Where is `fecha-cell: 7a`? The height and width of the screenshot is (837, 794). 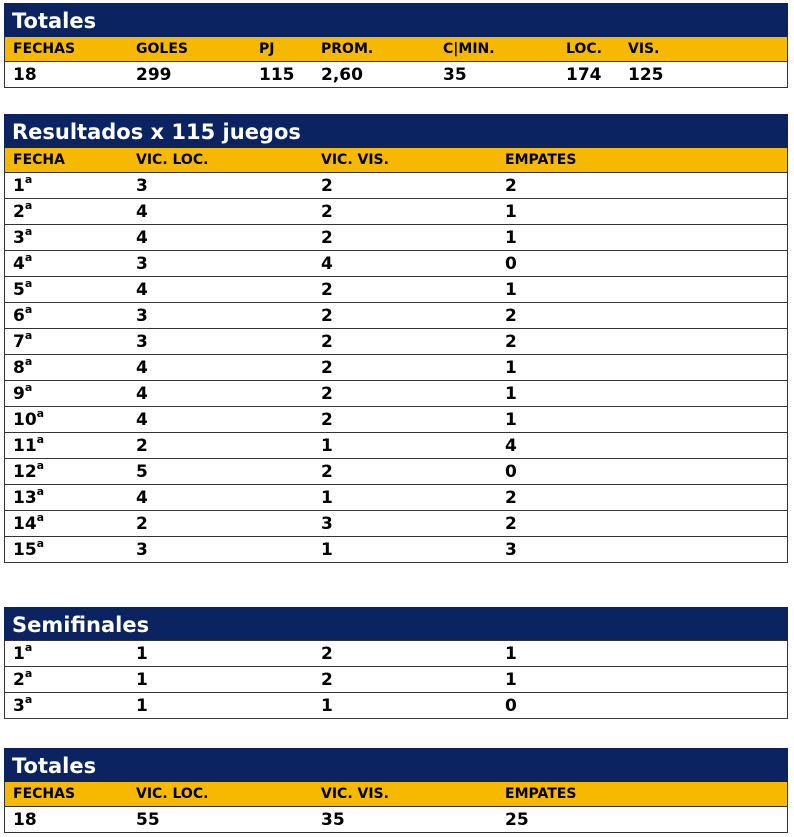 fecha-cell: 7a is located at coordinates (22, 342).